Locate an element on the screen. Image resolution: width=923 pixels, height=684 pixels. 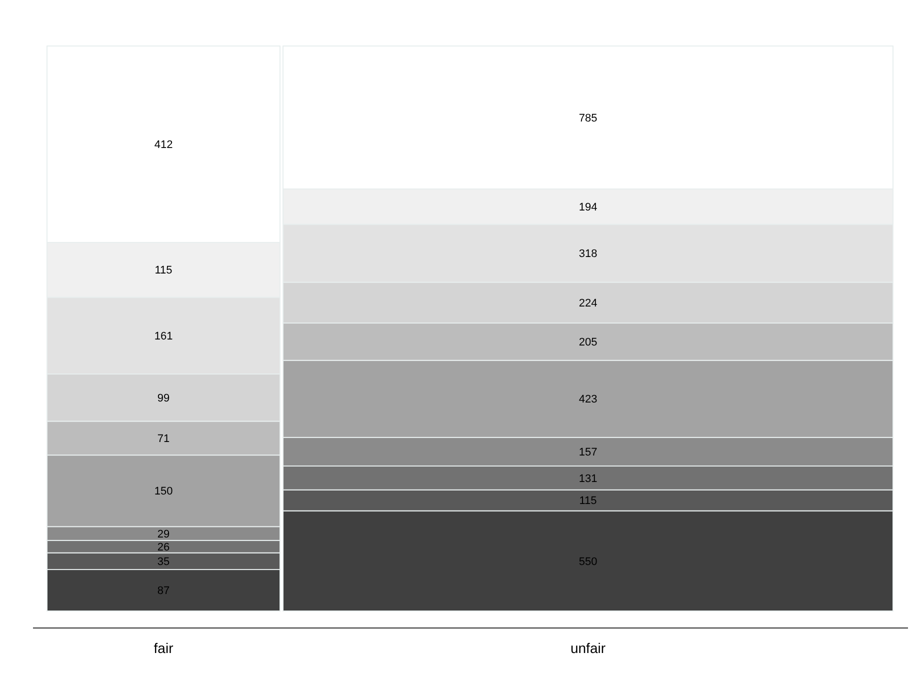
data-label: 87 is located at coordinates (163, 591).